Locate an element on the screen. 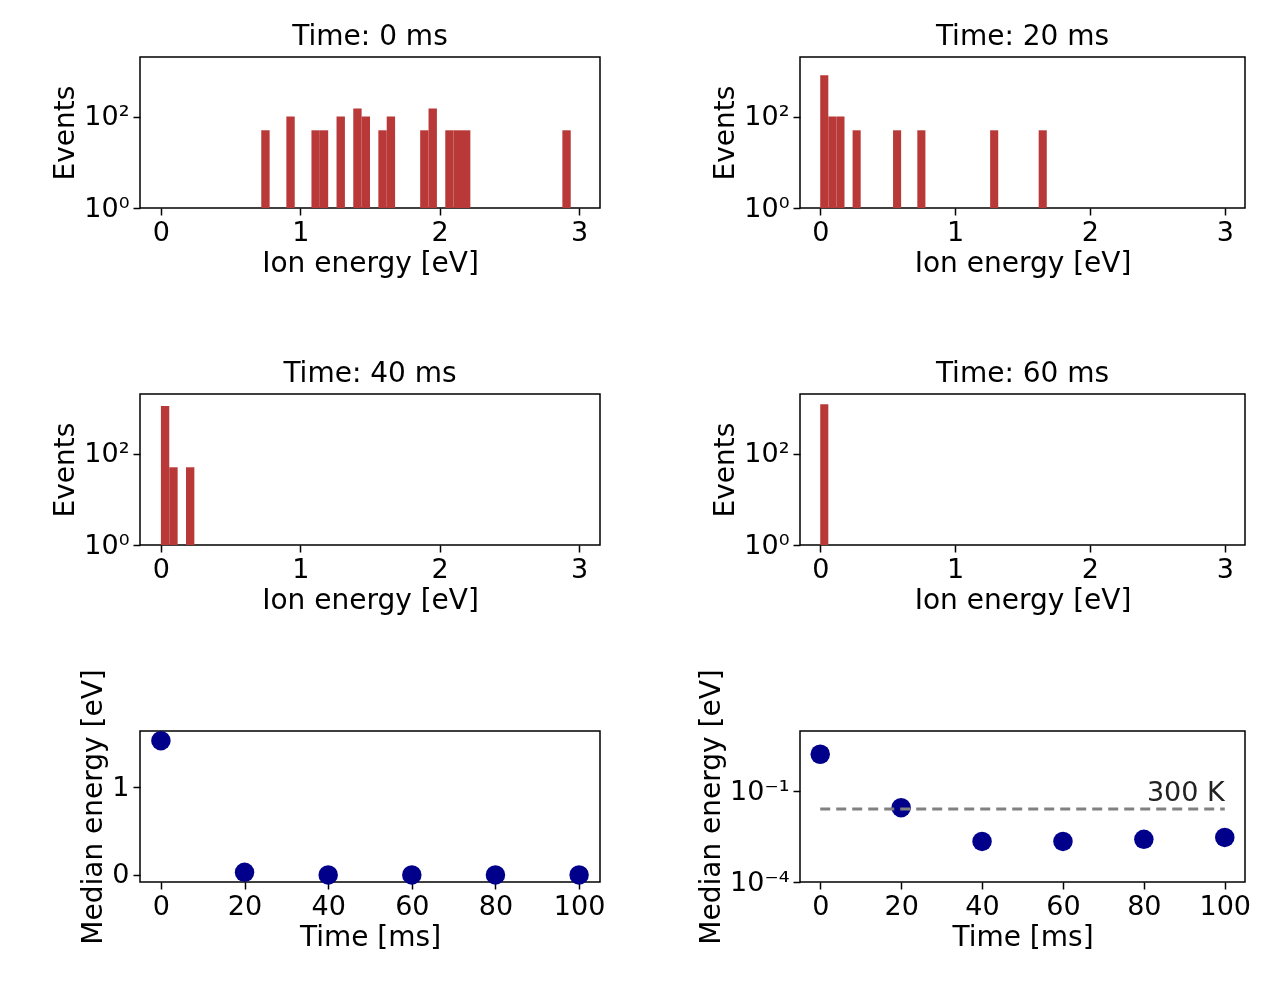  chart-title: Time: 60 ms is located at coordinates (1022, 372).